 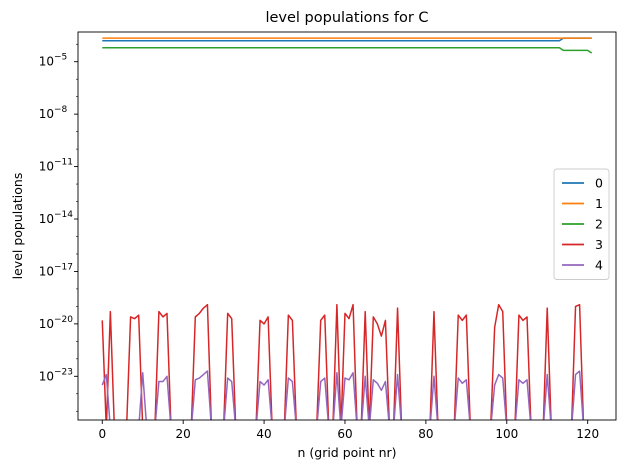 I want to click on y-tick-exponent: −8, so click(x=61, y=110).